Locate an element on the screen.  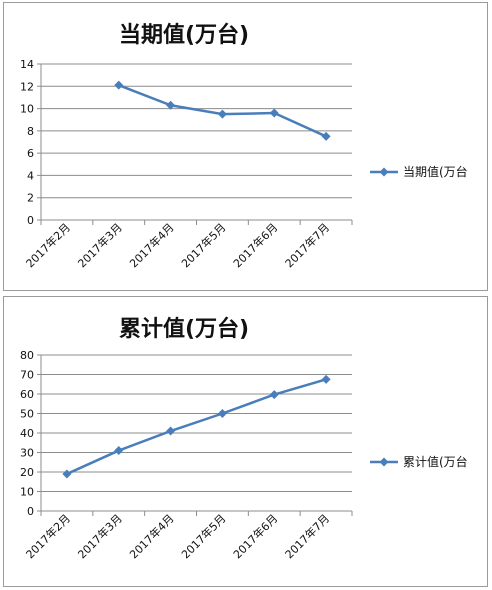
y-tick-label: 40 is located at coordinates (27, 433).